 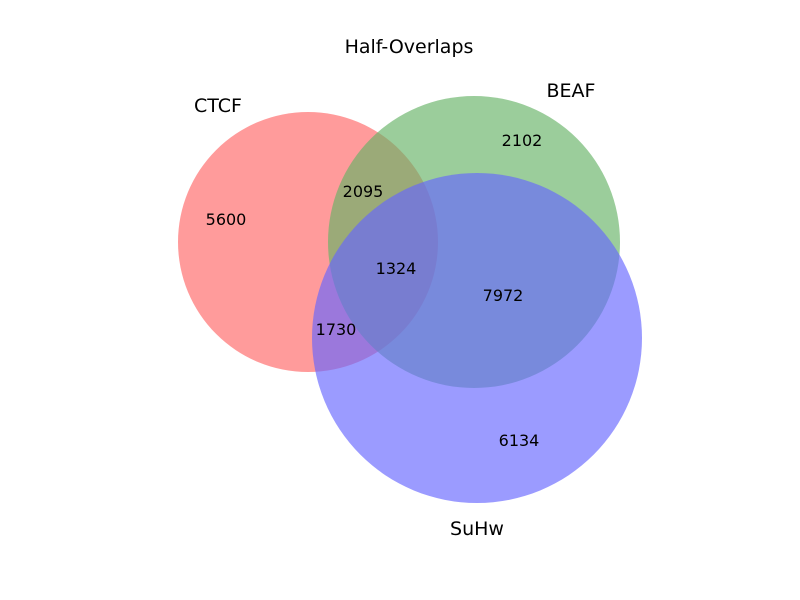 I want to click on suhw-only-count: 6134, so click(x=519, y=440).